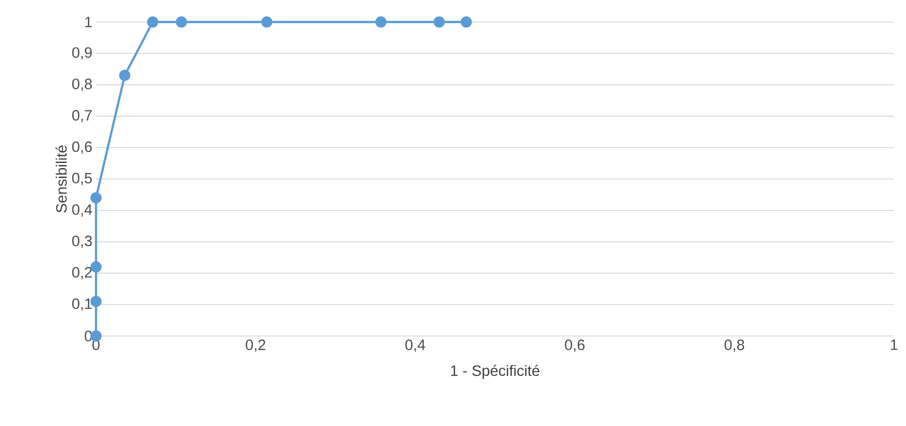 The height and width of the screenshot is (426, 906). Describe the element at coordinates (734, 346) in the screenshot. I see `x-tick-label: 0,8` at that location.